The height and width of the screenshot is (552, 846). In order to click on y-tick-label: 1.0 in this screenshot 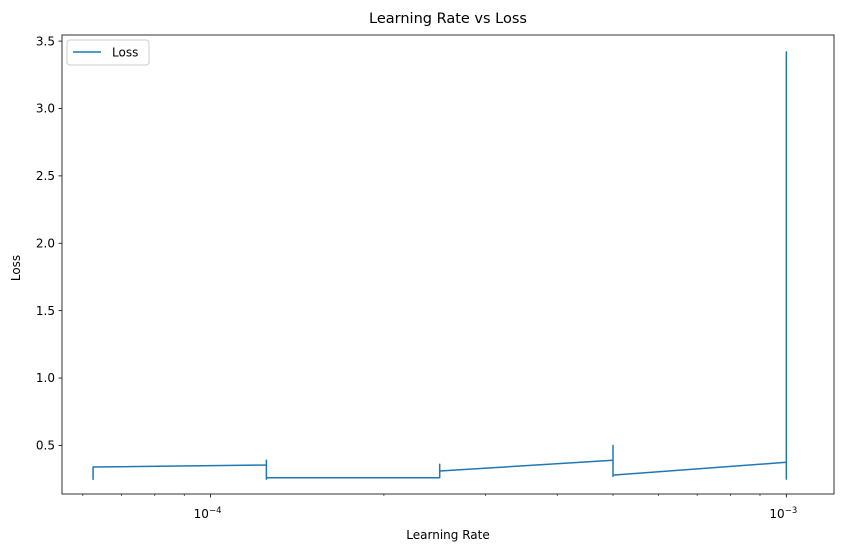, I will do `click(45, 378)`.